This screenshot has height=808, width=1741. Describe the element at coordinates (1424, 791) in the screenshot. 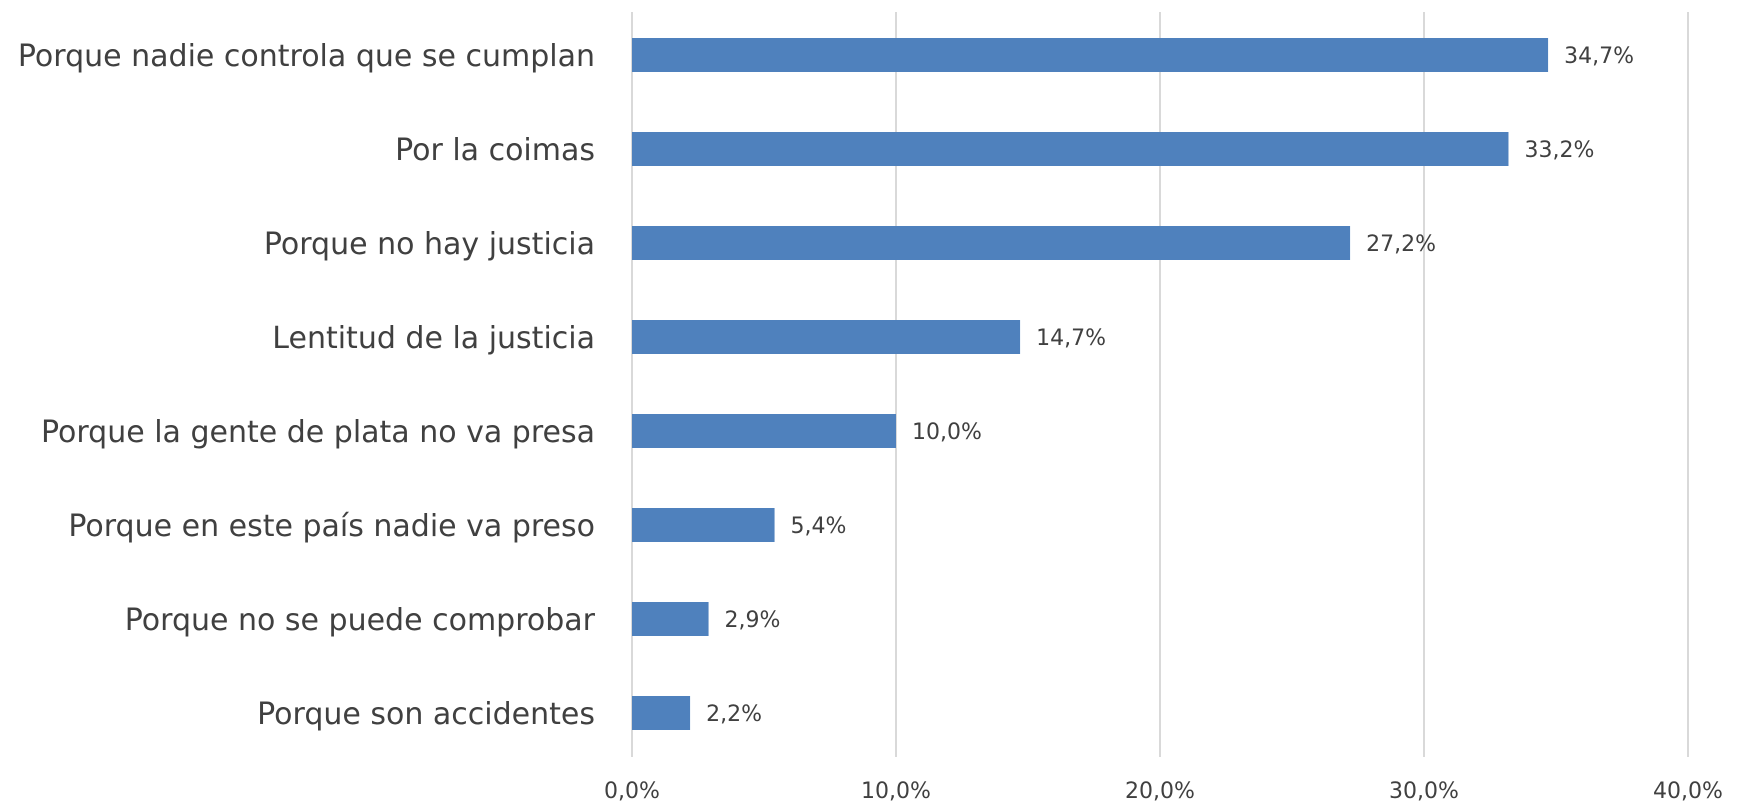

I see `x-tick-label: 30,0%` at that location.